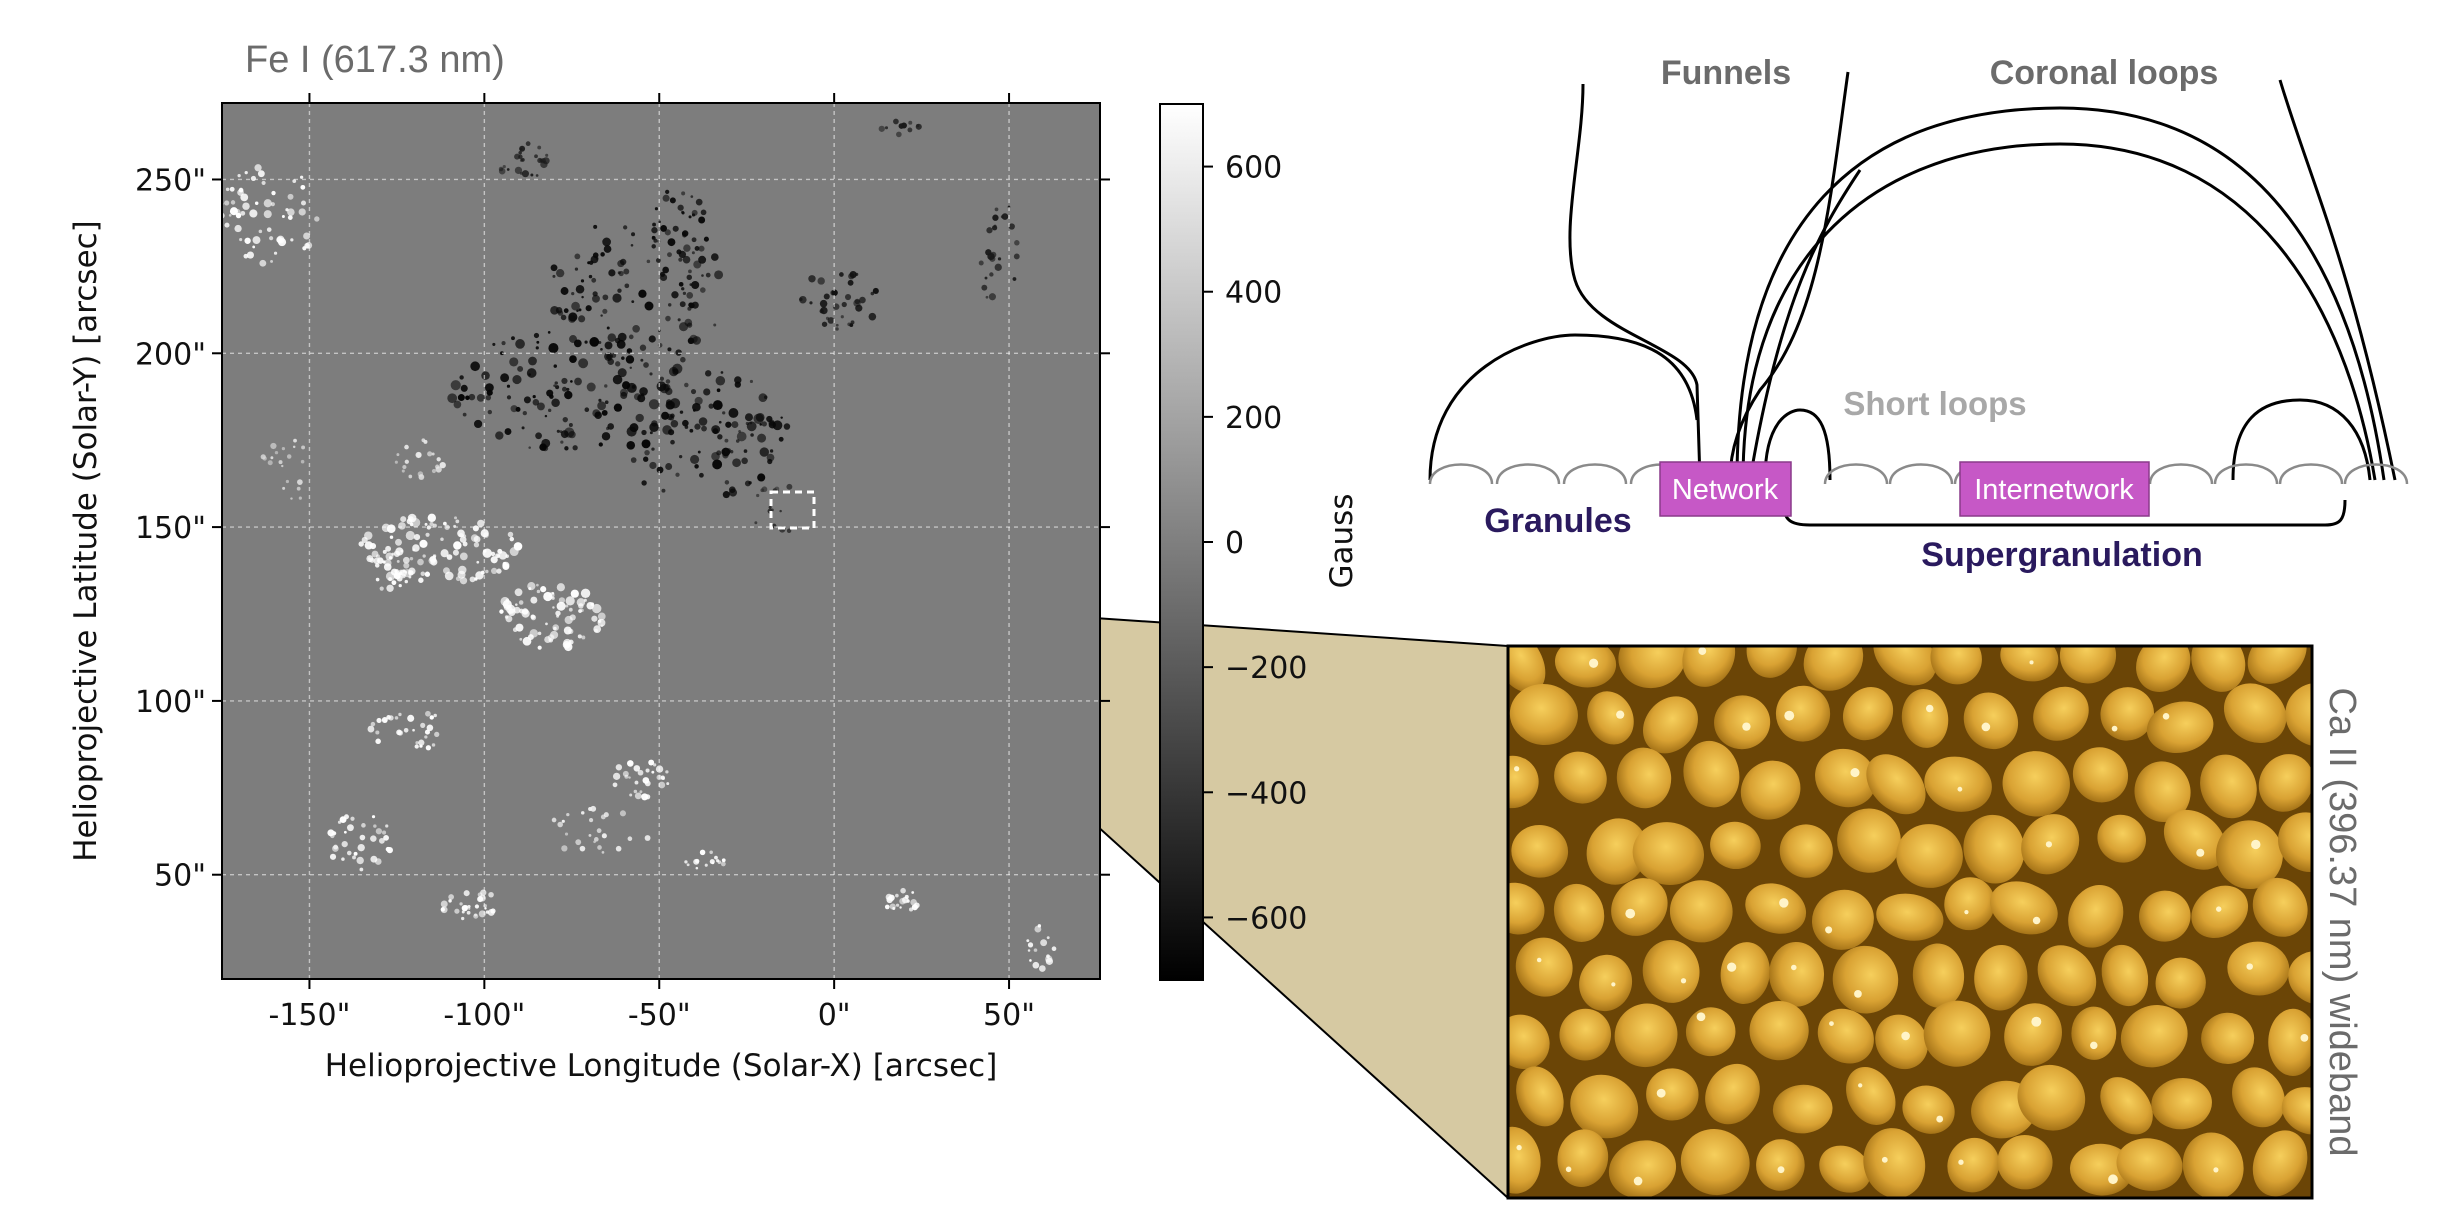 This screenshot has width=2446, height=1221. I want to click on y-tick-label: 150", so click(170, 528).